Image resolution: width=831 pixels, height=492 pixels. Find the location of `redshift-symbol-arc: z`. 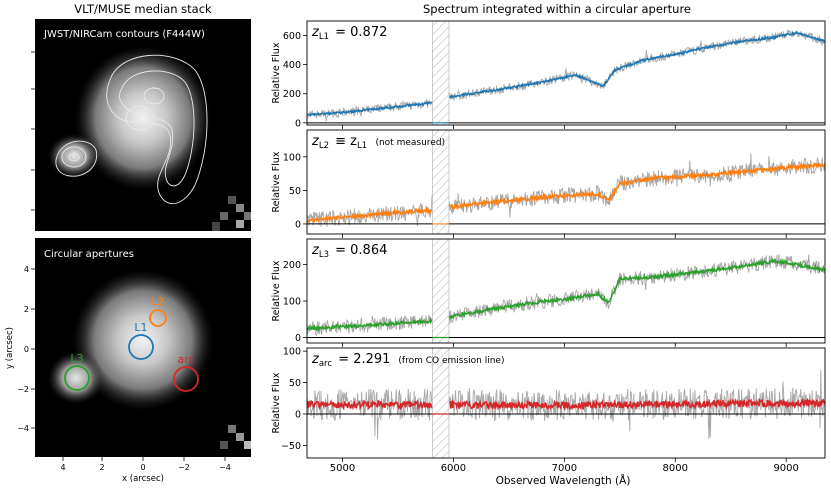

redshift-symbol-arc: z is located at coordinates (315, 359).